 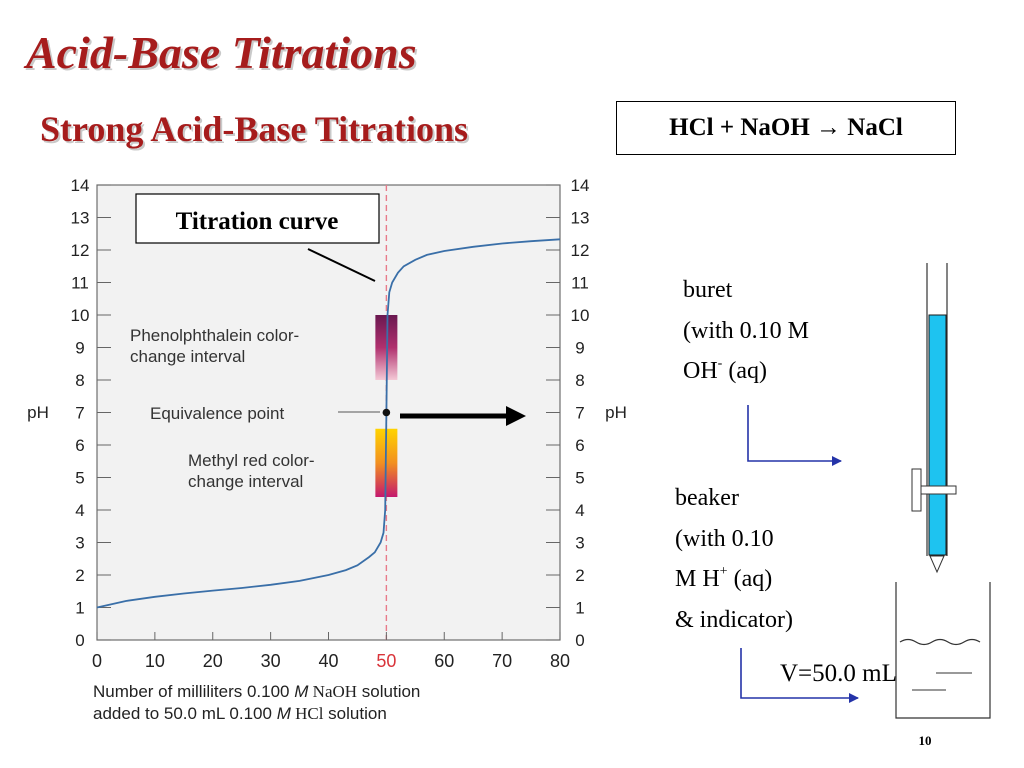 I want to click on y-tick-label-right: 6, so click(x=579, y=445).